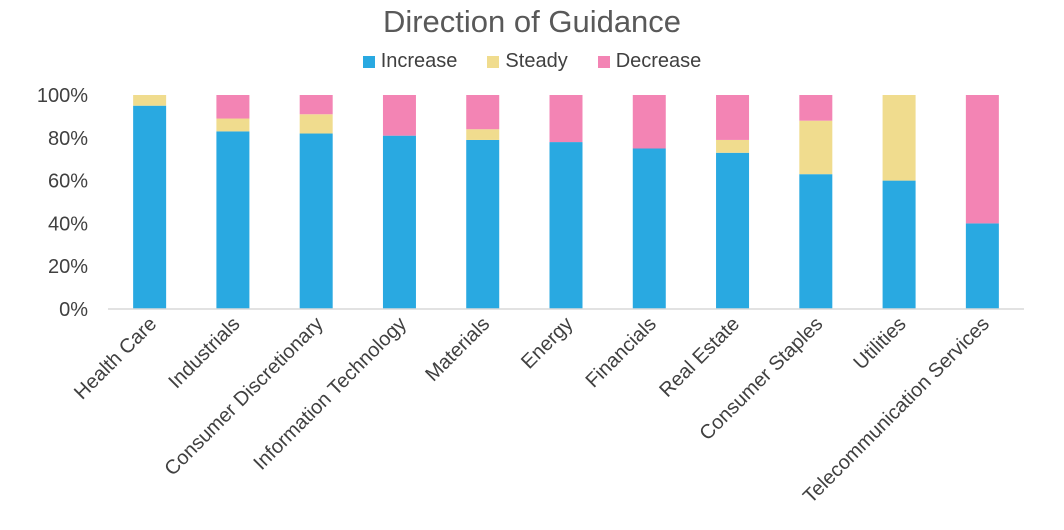  I want to click on x-tick-label: Financials, so click(621, 352).